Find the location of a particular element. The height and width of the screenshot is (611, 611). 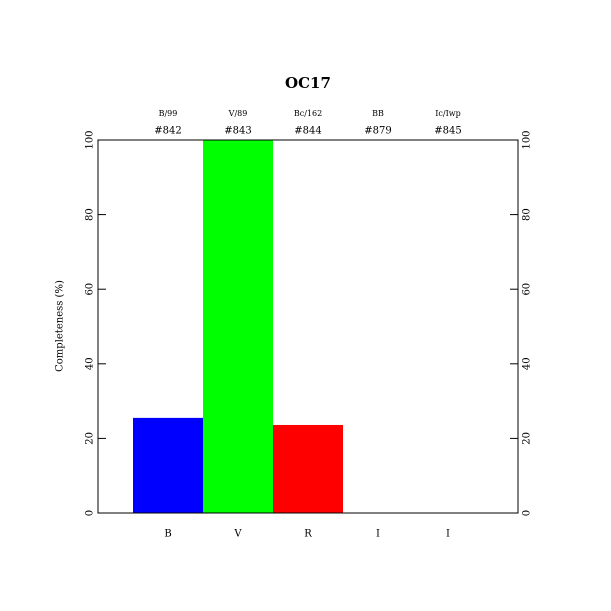

chart-title: OC17 is located at coordinates (308, 83).